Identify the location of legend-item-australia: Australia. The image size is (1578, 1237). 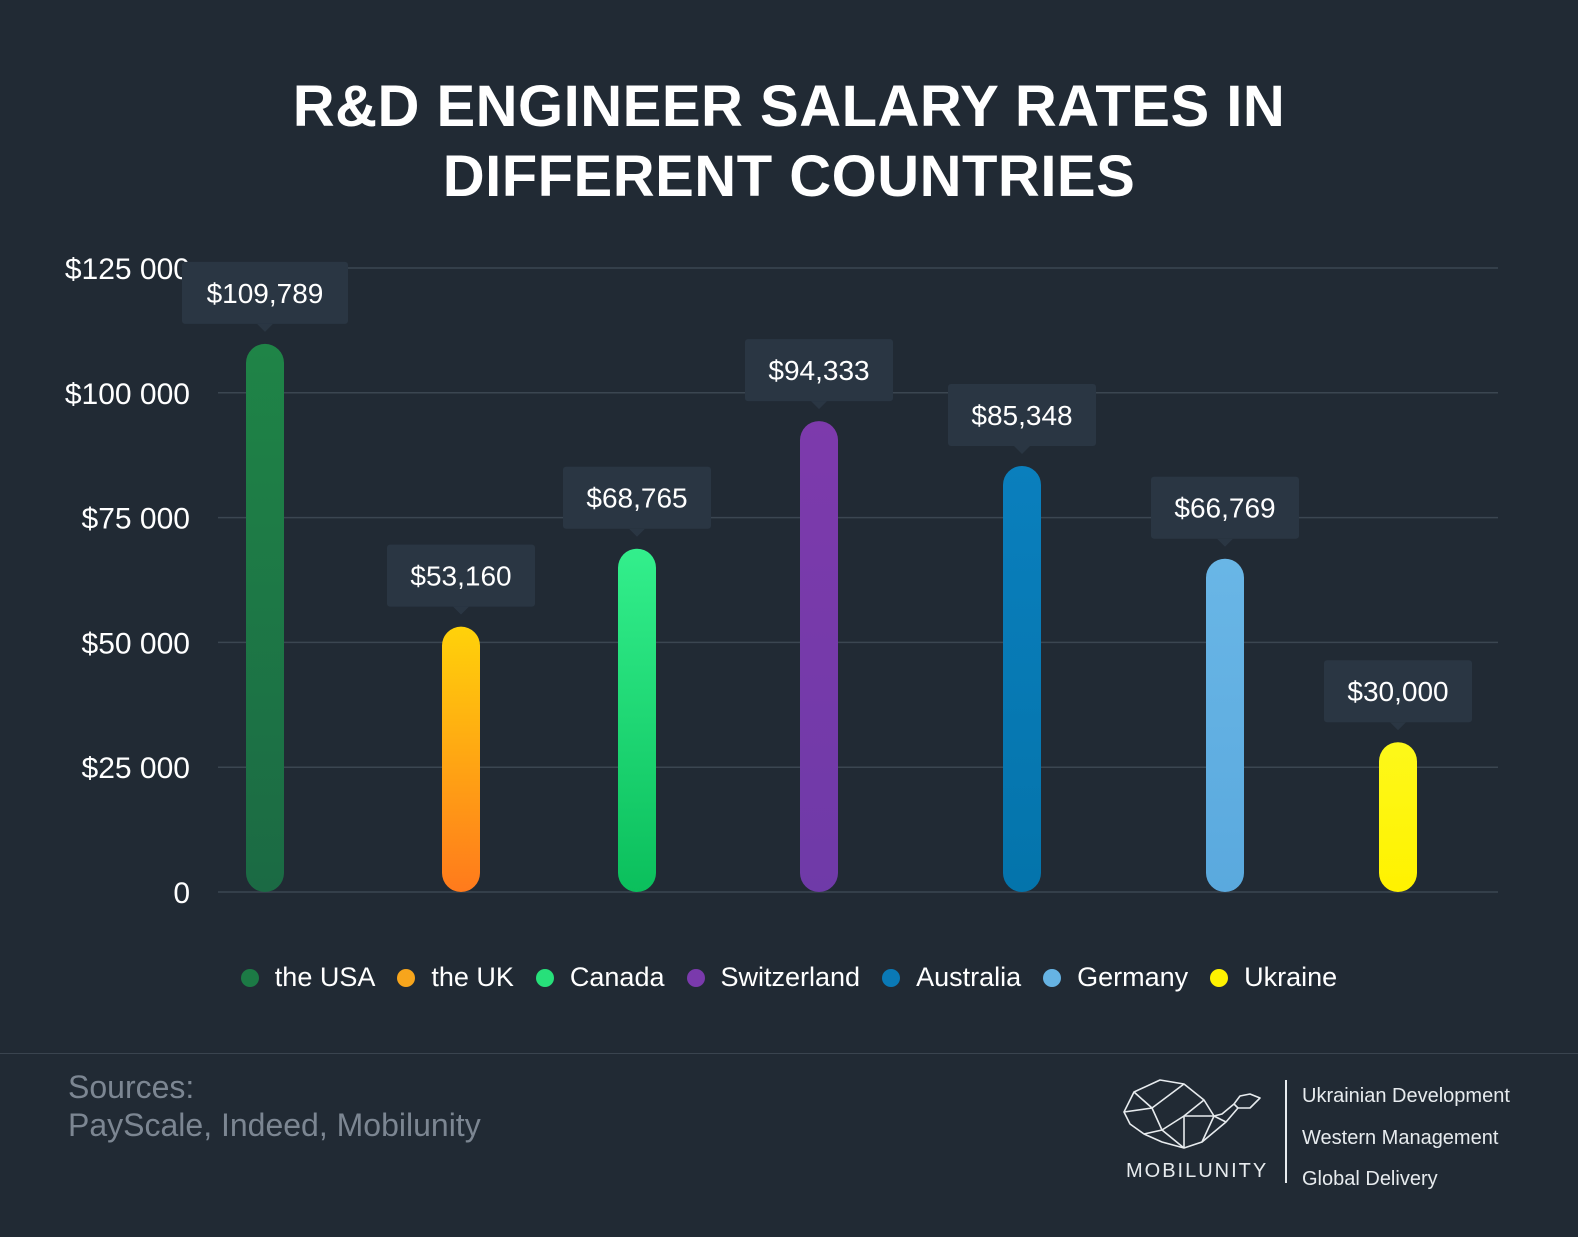
(951, 977).